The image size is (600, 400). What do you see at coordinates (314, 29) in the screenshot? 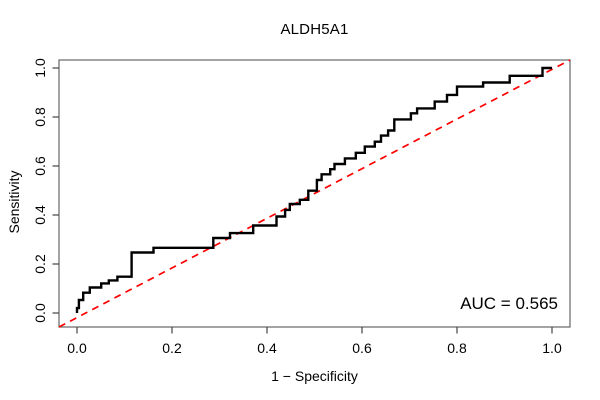
I see `chart-title: ALDH5A1` at bounding box center [314, 29].